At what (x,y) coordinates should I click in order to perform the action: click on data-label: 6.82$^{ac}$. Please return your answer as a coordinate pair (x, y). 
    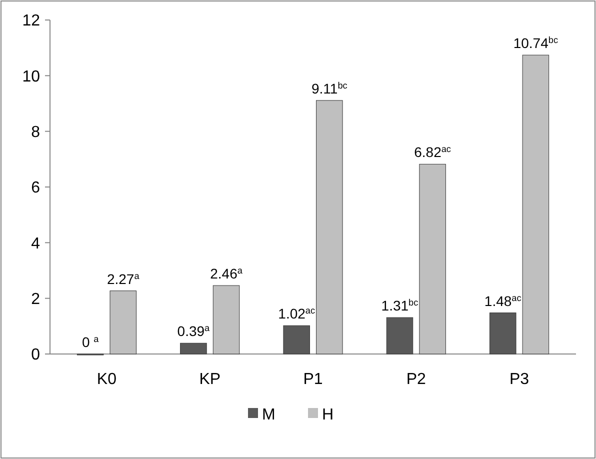
    Looking at the image, I should click on (433, 152).